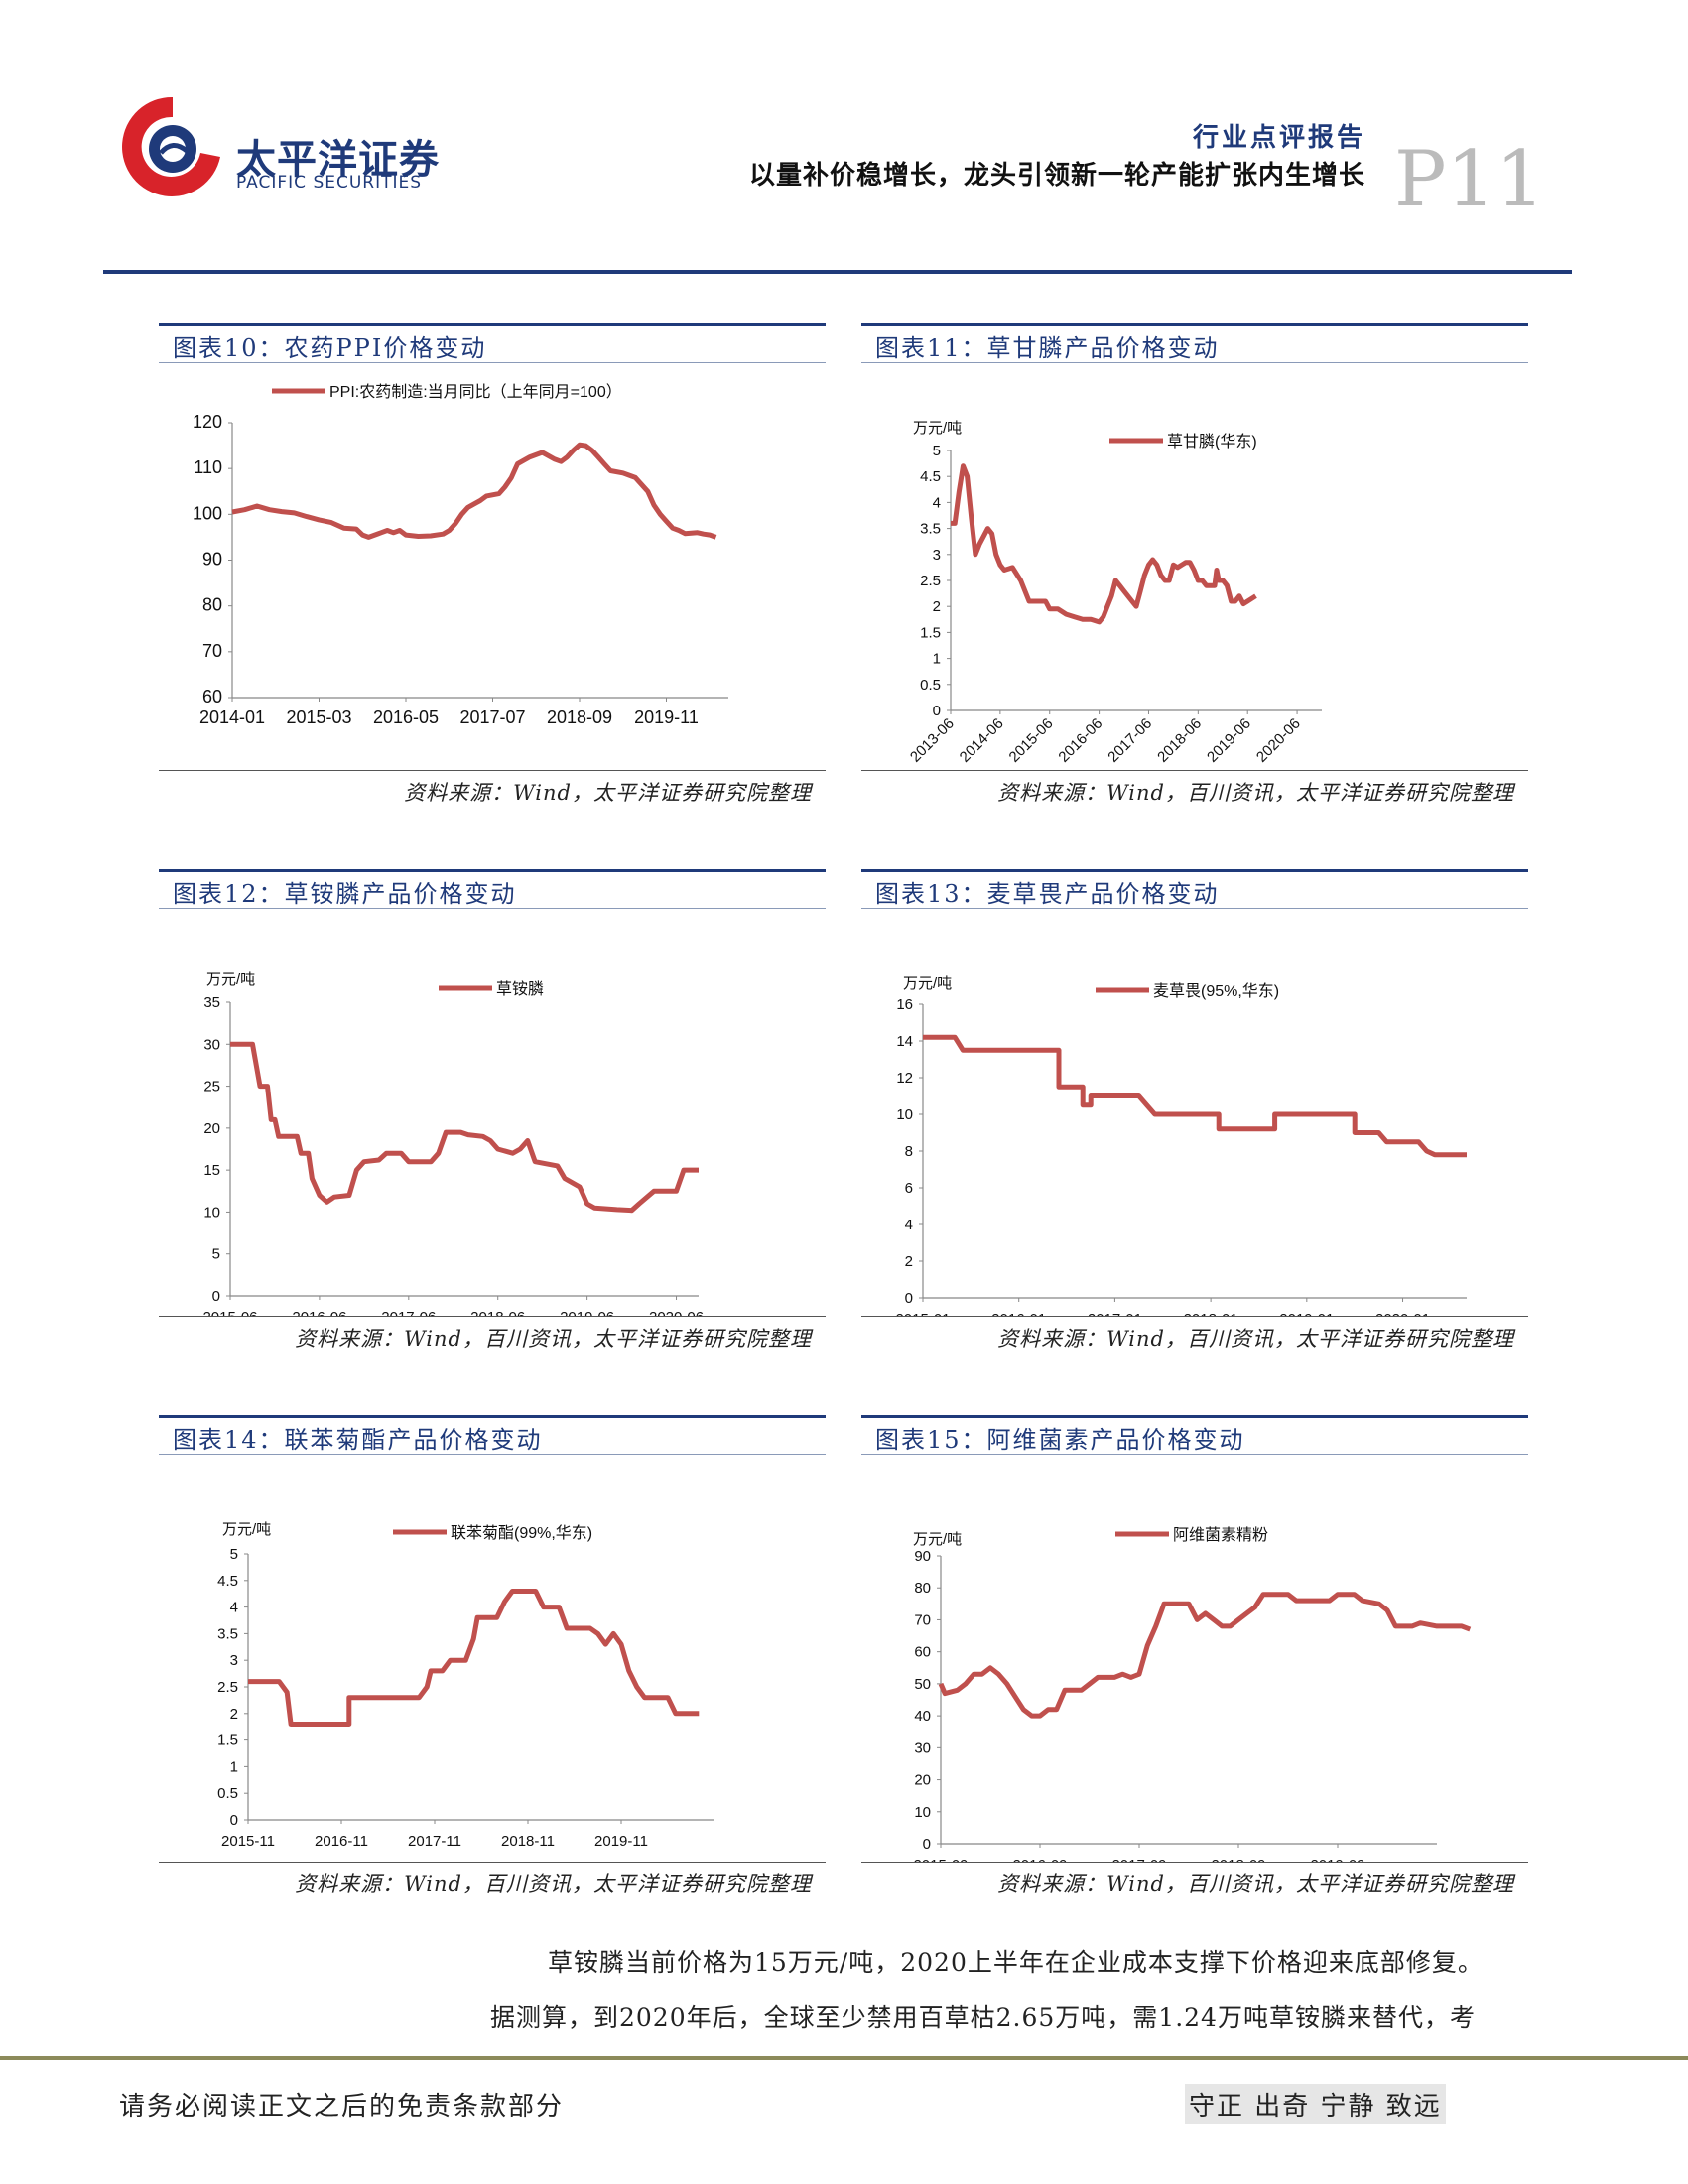 The height and width of the screenshot is (2184, 1688). Describe the element at coordinates (941, 1859) in the screenshot. I see `x-tick-label: 2015-09` at that location.